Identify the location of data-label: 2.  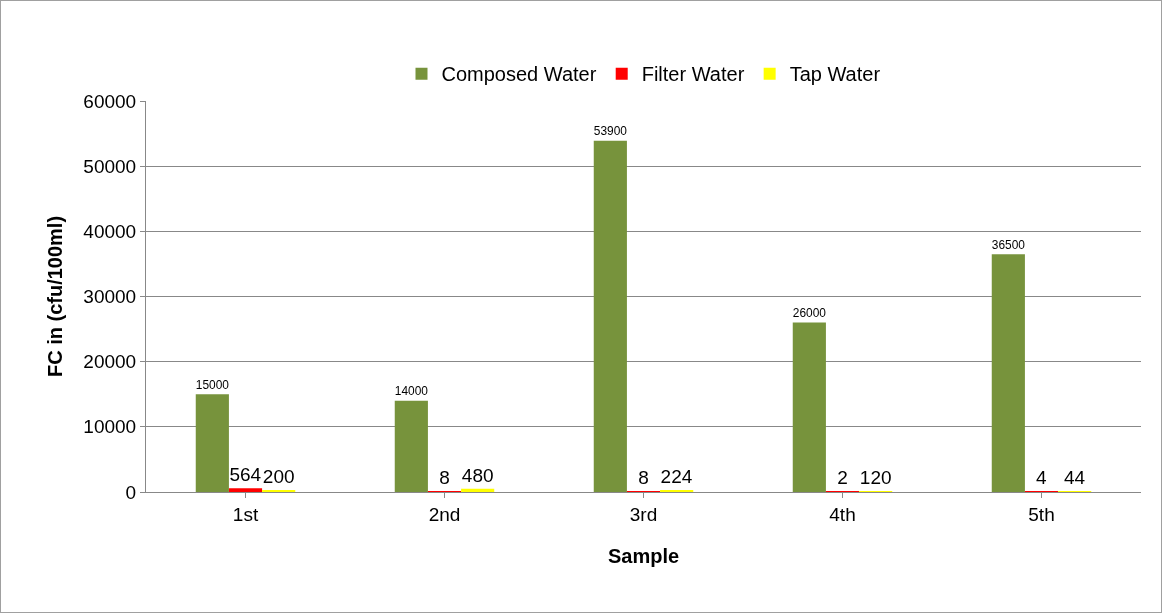
(842, 477).